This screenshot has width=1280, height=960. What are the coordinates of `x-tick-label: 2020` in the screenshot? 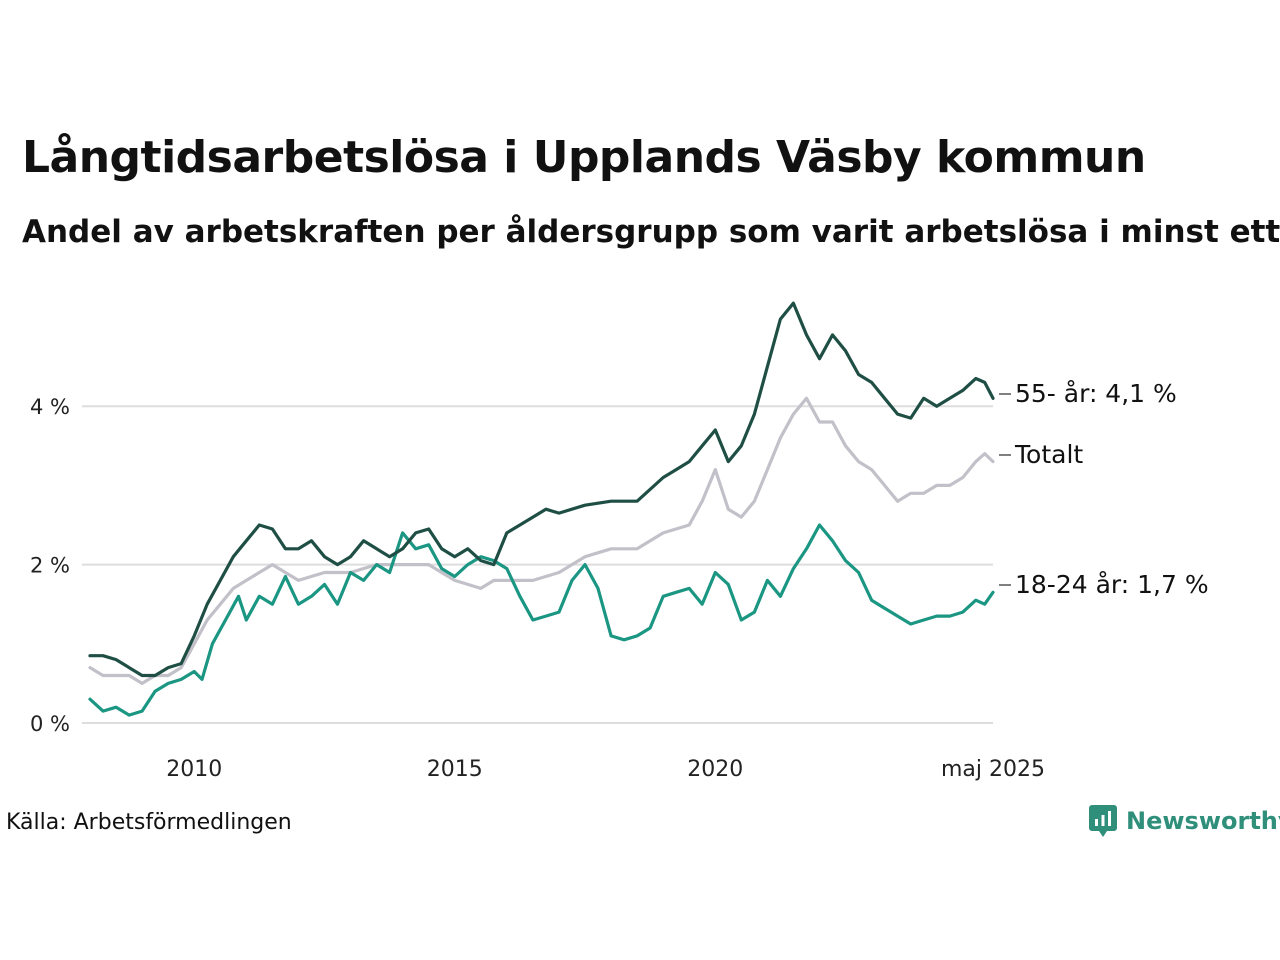 It's located at (715, 769).